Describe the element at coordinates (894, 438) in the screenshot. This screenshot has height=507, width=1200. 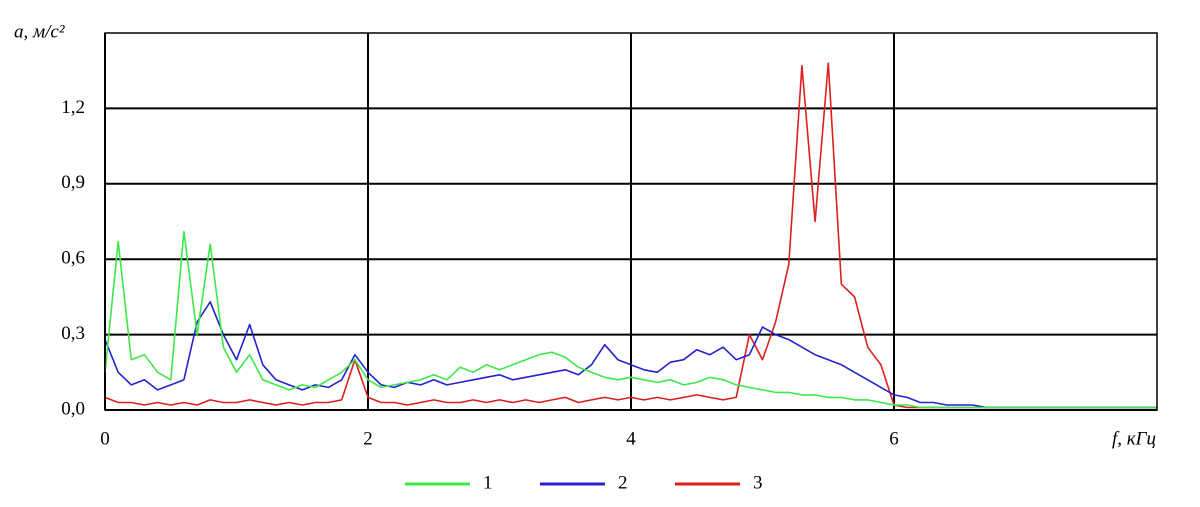
I see `x-tick-label: 6` at that location.